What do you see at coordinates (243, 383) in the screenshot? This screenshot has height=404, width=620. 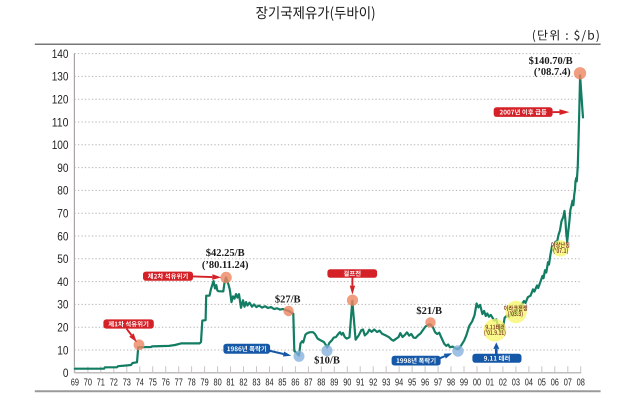 I see `svg-text: 82` at bounding box center [243, 383].